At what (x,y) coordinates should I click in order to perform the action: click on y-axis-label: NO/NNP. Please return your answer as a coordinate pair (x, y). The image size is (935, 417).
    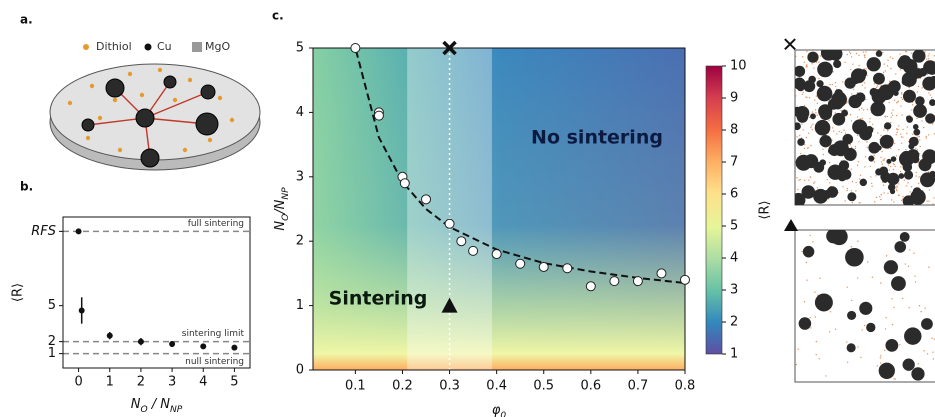
    Looking at the image, I should click on (282, 209).